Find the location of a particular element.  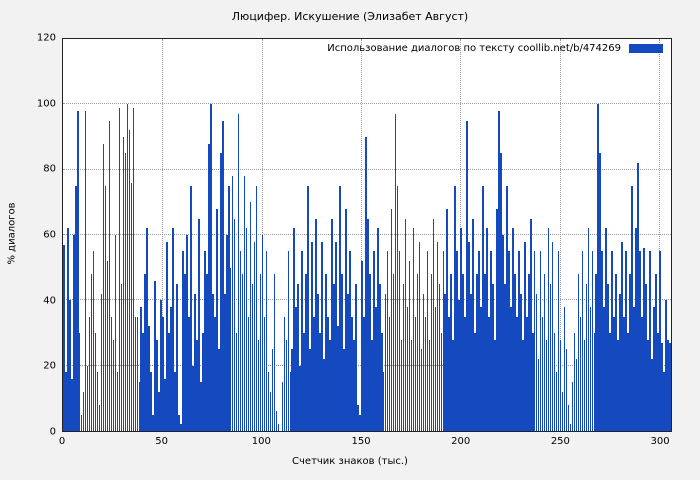

x-tick-label: 150 is located at coordinates (361, 441).